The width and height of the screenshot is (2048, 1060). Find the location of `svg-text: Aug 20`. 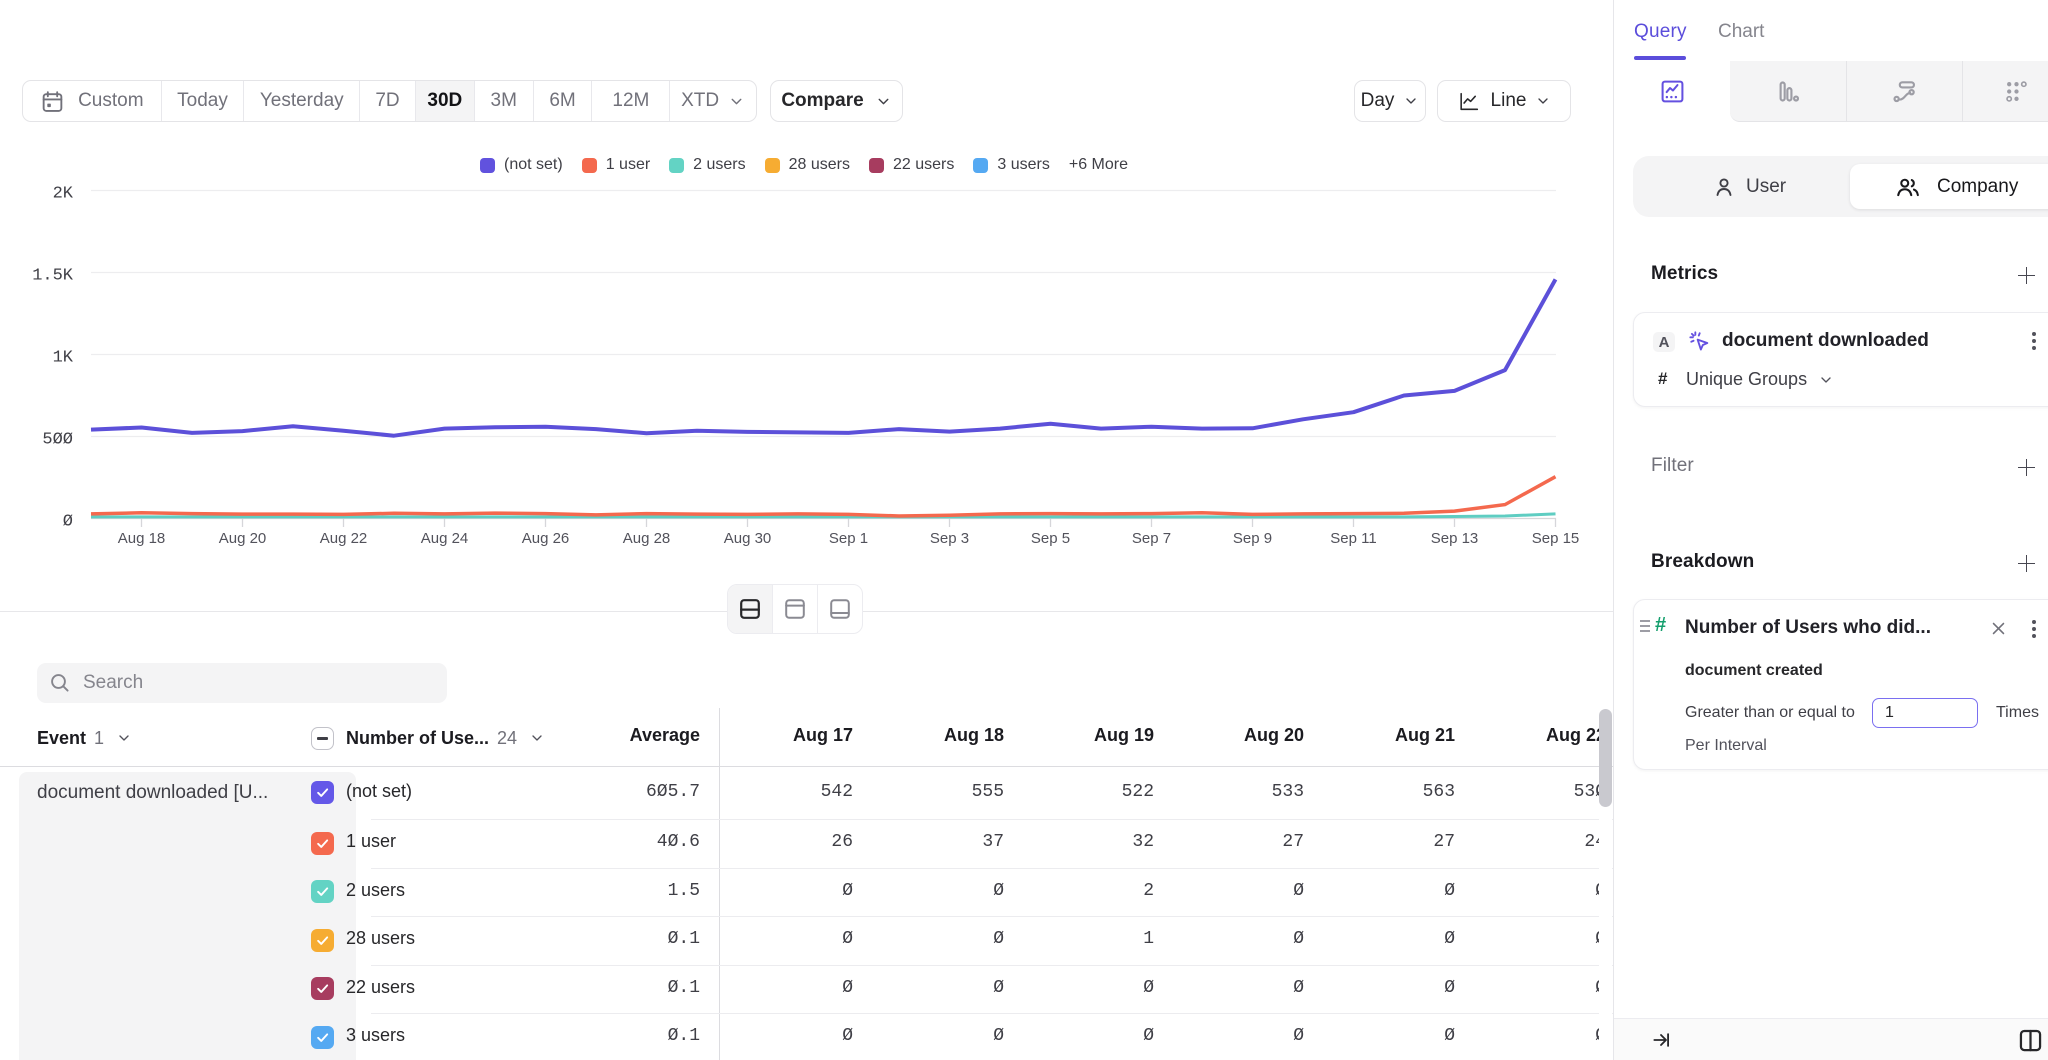

svg-text: Aug 20 is located at coordinates (243, 538).